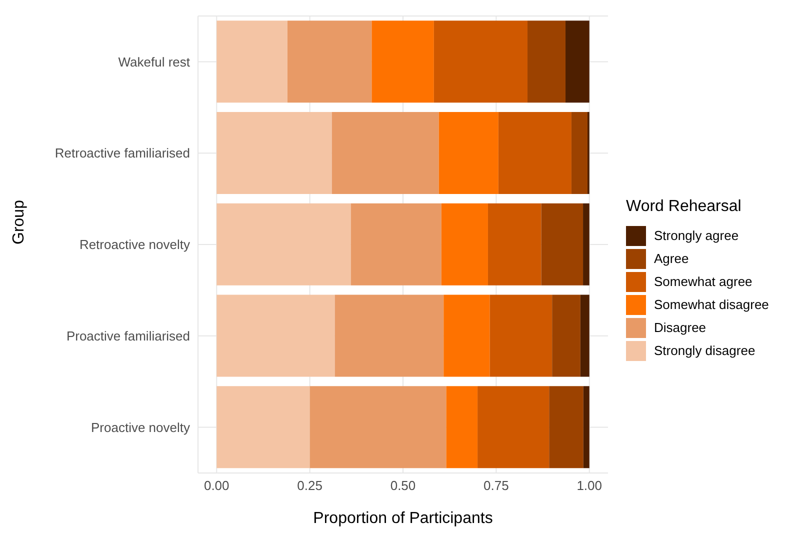  I want to click on x-tick-label: 0.75, so click(496, 486).